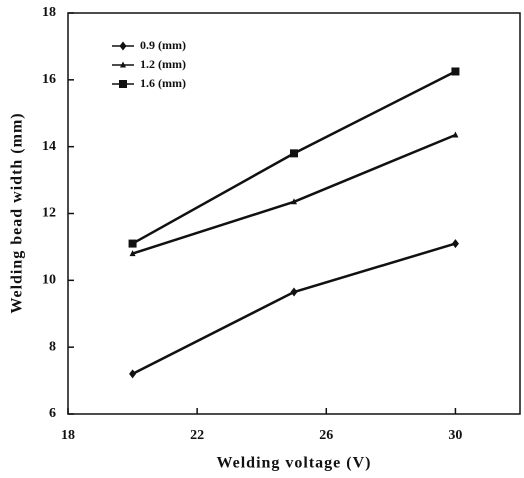  Describe the element at coordinates (455, 435) in the screenshot. I see `x-tick-label: 30` at that location.